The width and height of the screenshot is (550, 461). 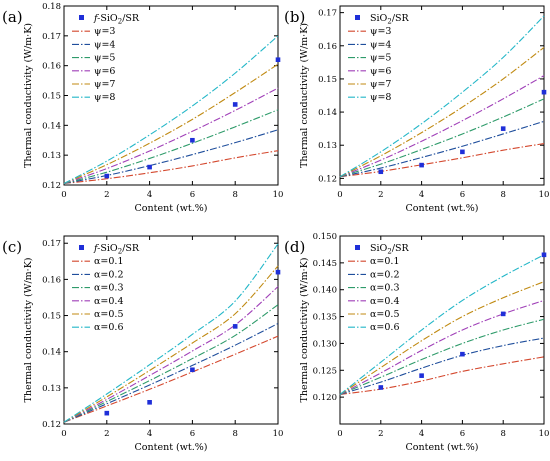 I want to click on y-tick-label: 0.17, so click(x=327, y=14).